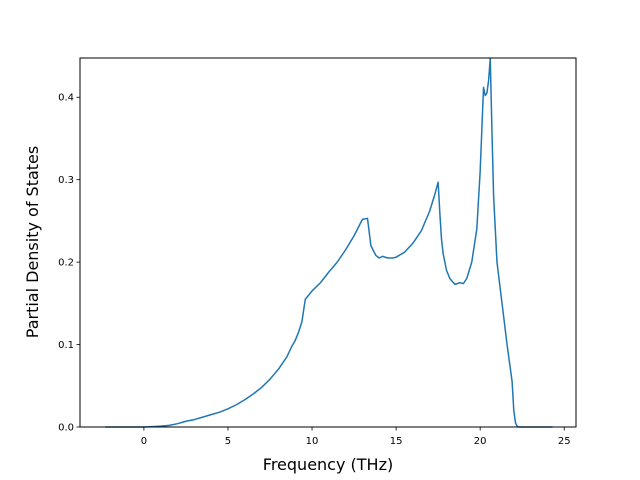  I want to click on y-tick-label: 0.4, so click(66, 98).